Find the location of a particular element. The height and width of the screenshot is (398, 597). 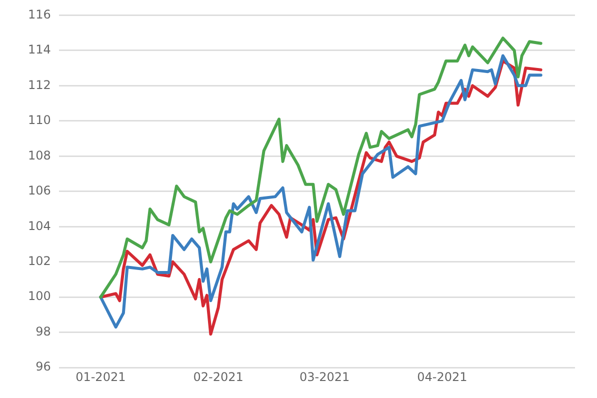

y-tick-label: 96 is located at coordinates (43, 367).